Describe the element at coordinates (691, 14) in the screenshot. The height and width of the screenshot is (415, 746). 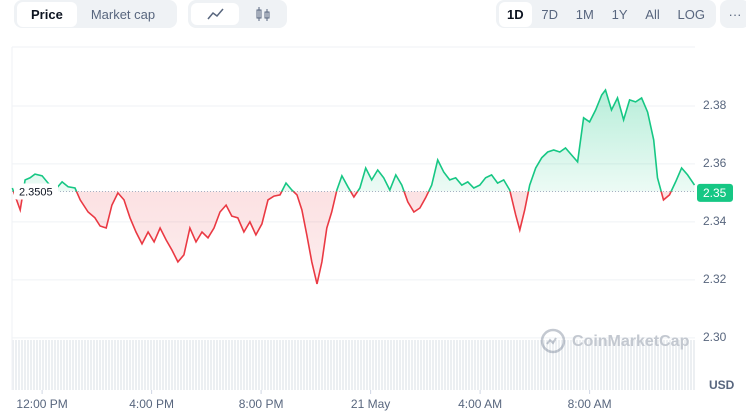
I see `range-button: LOG` at that location.